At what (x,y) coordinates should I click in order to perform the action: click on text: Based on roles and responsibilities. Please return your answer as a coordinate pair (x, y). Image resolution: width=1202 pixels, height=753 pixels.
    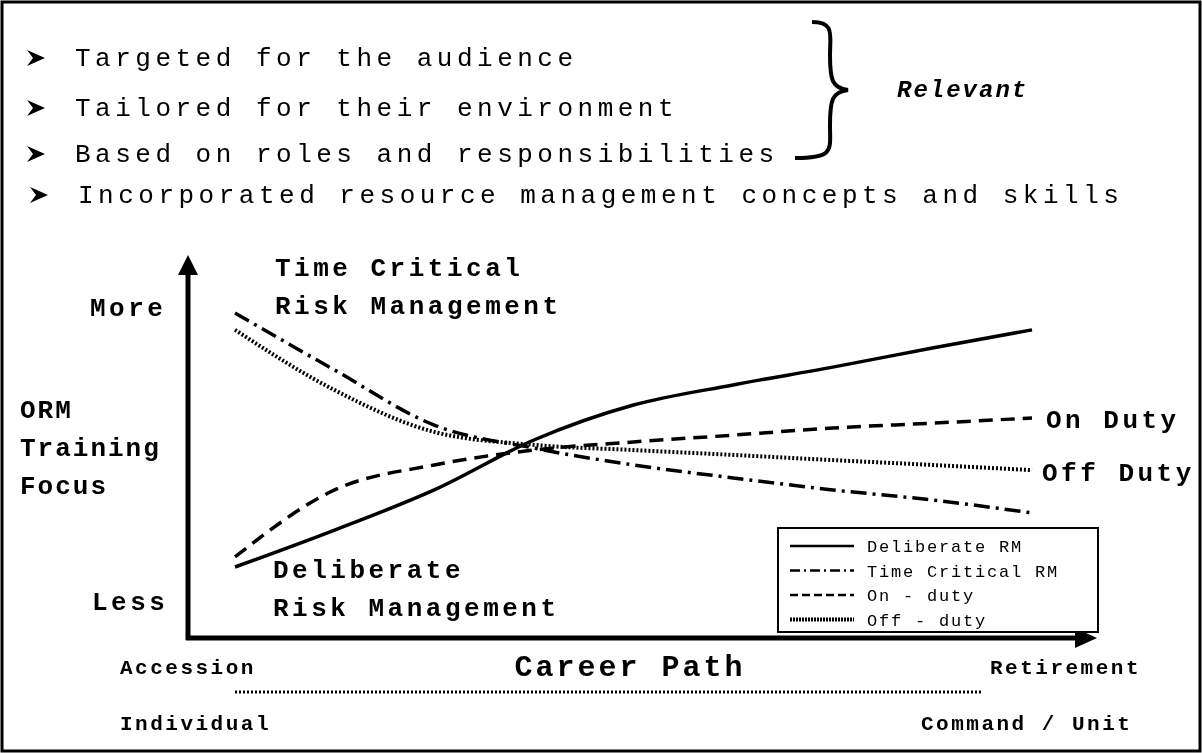
    Looking at the image, I should click on (427, 155).